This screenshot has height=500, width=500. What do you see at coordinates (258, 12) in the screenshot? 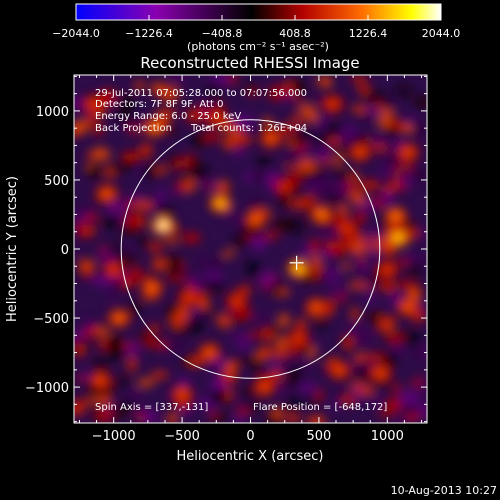
I see `colorbar-gradient` at bounding box center [258, 12].